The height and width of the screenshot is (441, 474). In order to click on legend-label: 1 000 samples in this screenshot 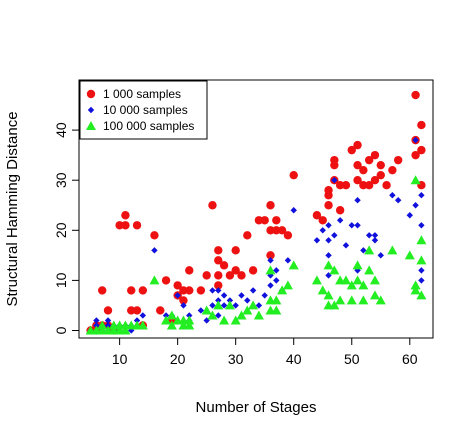, I will do `click(142, 94)`.